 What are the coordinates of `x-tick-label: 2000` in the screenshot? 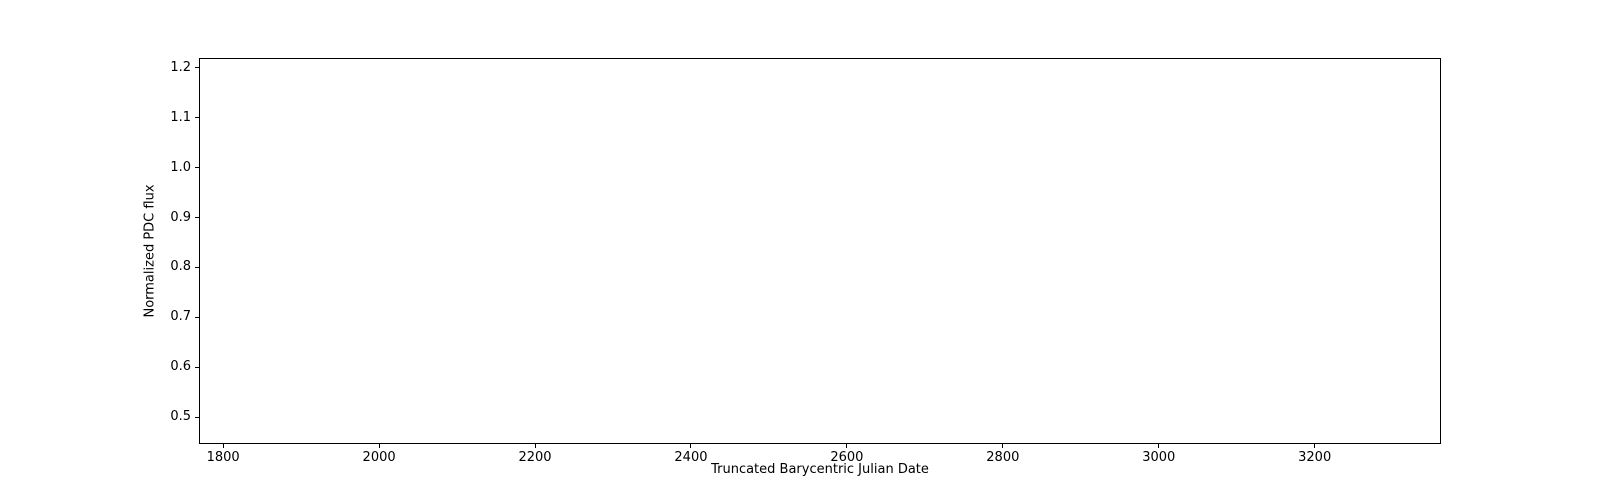 It's located at (379, 457).